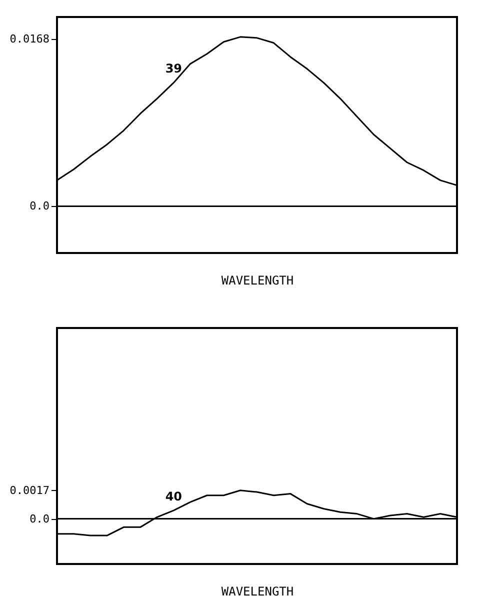 Image resolution: width=490 pixels, height=613 pixels. What do you see at coordinates (30, 39) in the screenshot?
I see `y-tick-label: 0.0168` at bounding box center [30, 39].